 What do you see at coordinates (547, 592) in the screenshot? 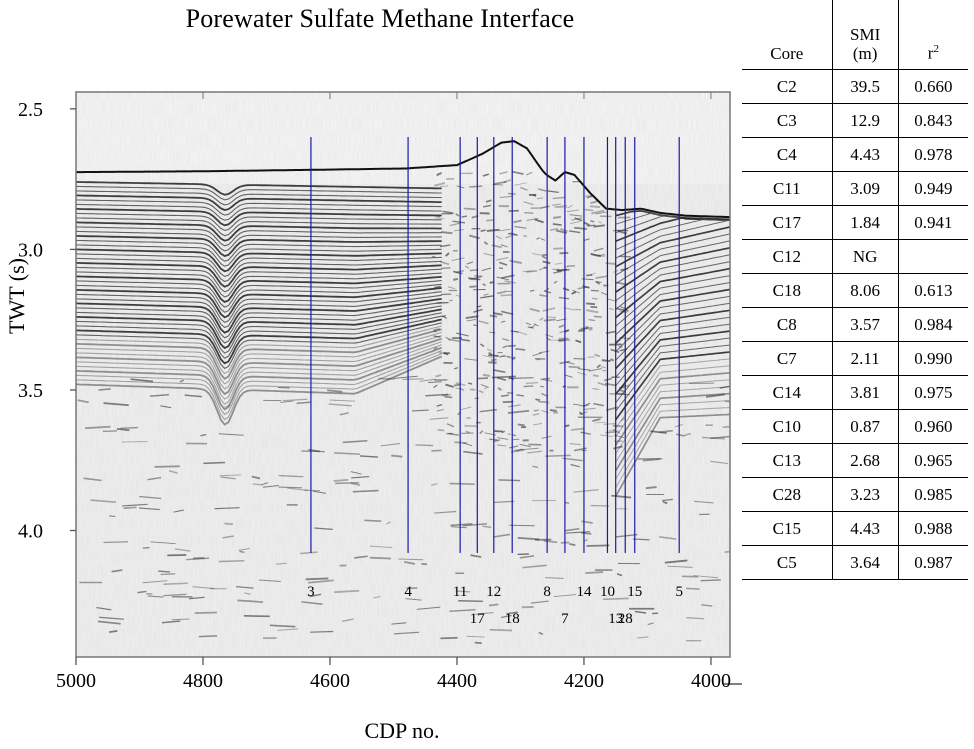
I see `core-label-8: 8` at bounding box center [547, 592].